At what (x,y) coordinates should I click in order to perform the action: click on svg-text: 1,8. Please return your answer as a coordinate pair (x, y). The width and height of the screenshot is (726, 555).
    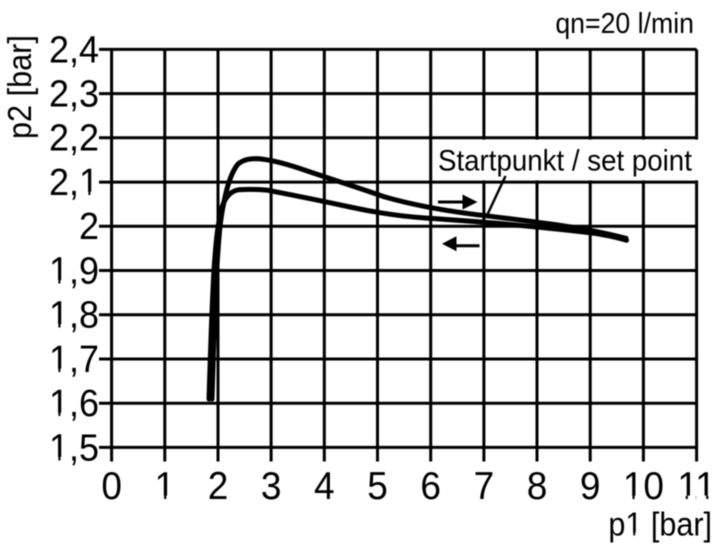
    Looking at the image, I should click on (74, 315).